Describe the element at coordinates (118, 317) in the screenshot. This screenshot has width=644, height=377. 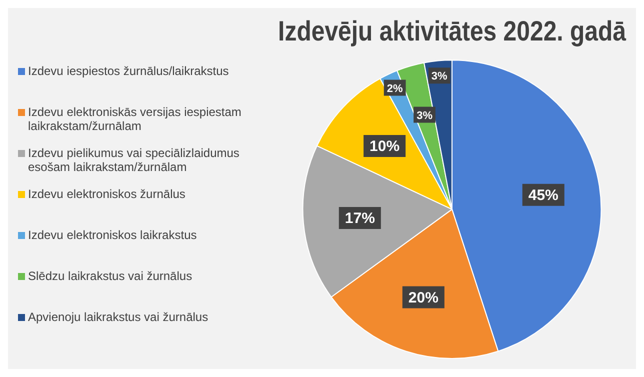
I see `legend-label: Apvienoju laikrakstus vai žurnālus` at that location.